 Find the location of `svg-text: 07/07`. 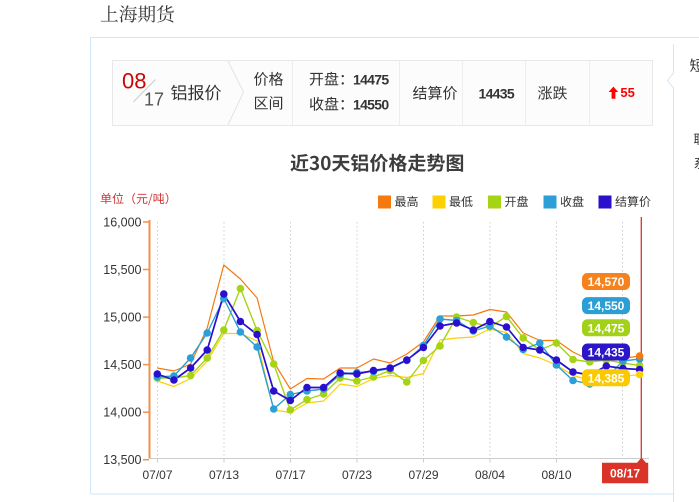

svg-text: 07/07 is located at coordinates (157, 475).